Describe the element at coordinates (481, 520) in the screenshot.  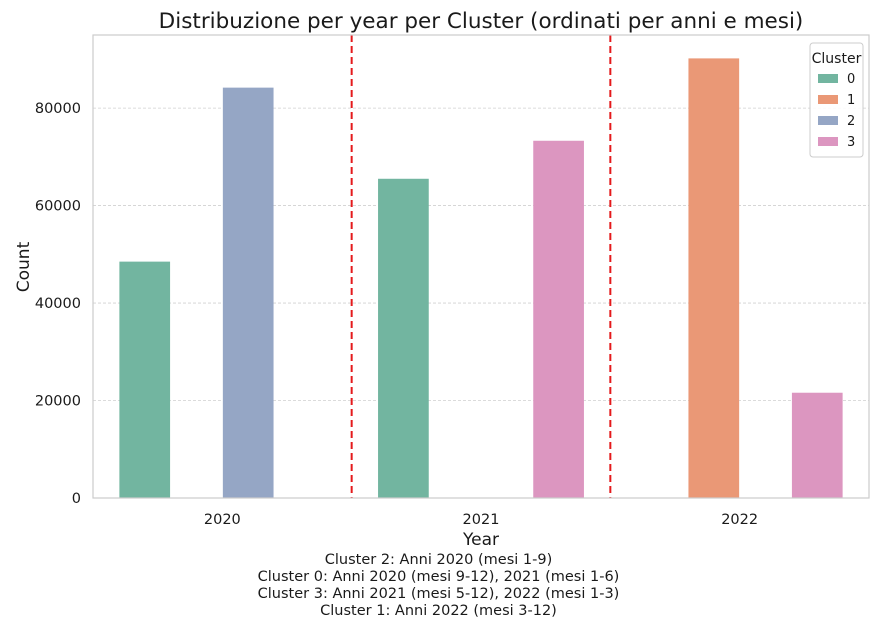
I see `x-tick-label: 2021` at that location.